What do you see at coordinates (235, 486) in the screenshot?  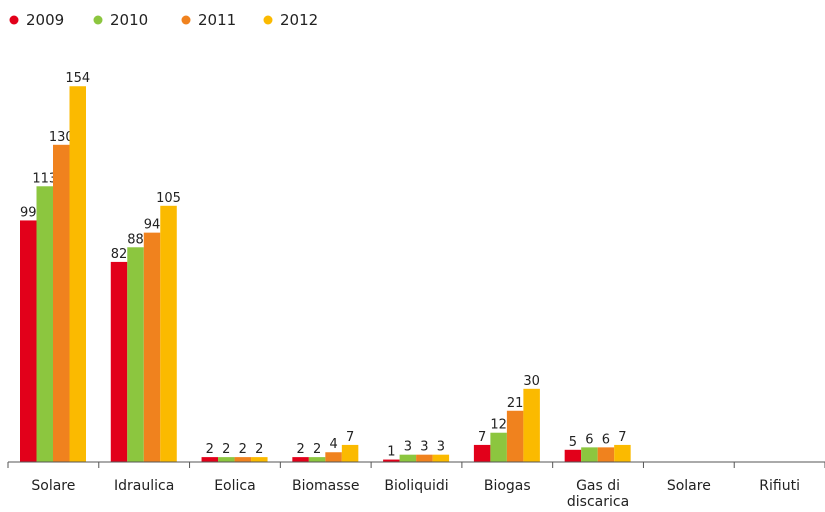 I see `x-tick-label: Eolica` at bounding box center [235, 486].